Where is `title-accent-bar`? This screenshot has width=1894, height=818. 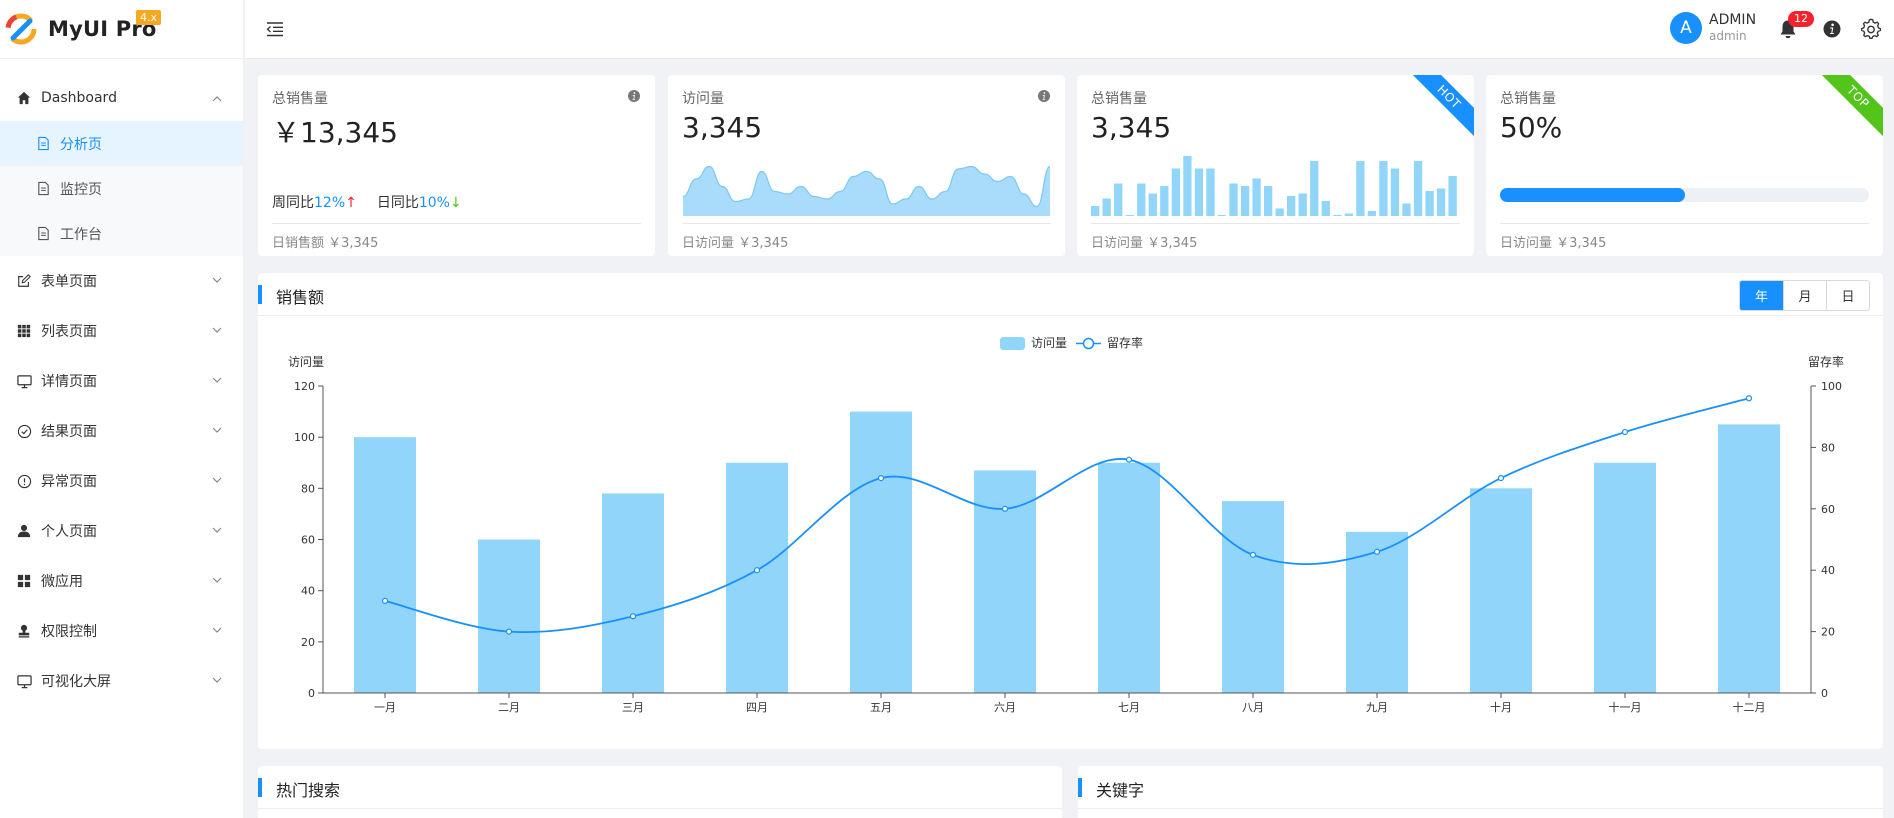 title-accent-bar is located at coordinates (260, 787).